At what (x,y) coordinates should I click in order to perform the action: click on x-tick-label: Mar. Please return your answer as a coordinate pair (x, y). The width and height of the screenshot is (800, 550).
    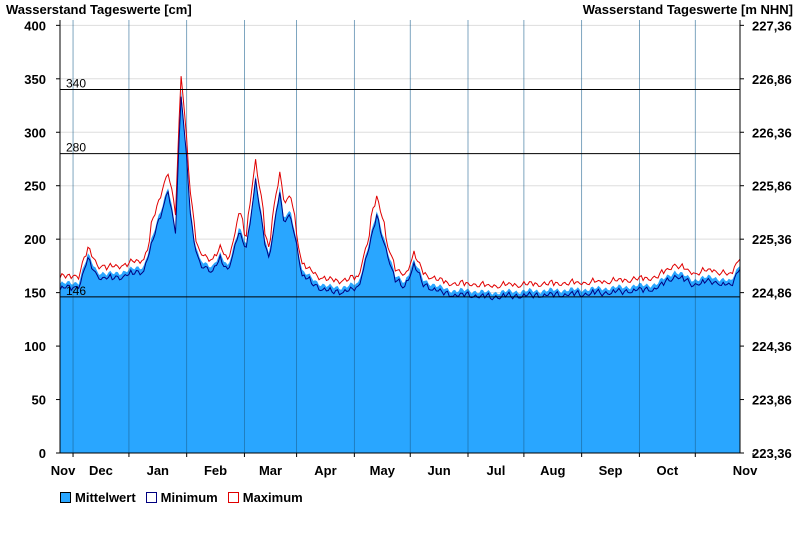
    Looking at the image, I should click on (270, 470).